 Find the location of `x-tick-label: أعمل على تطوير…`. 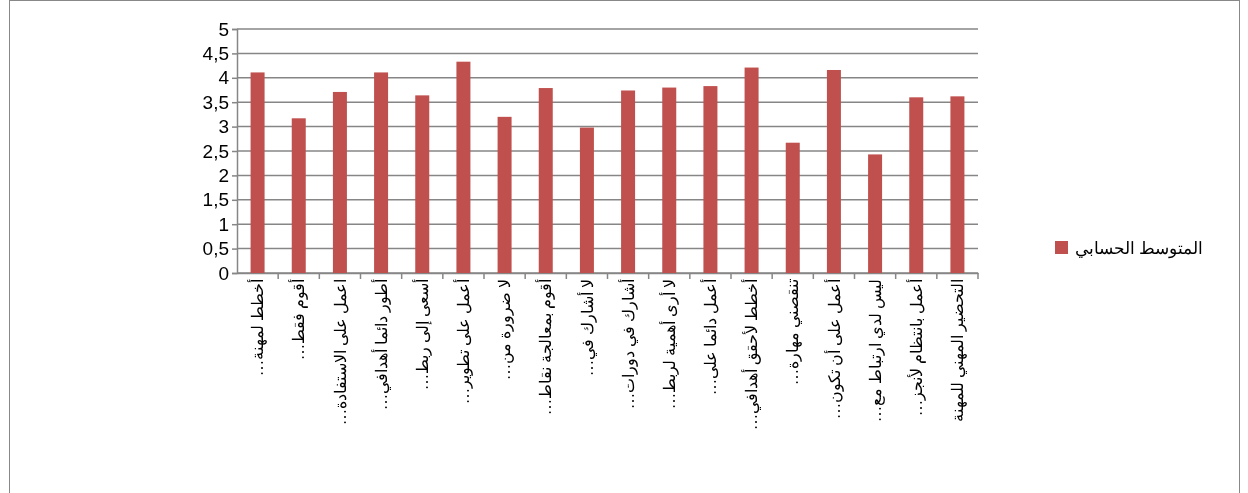

x-tick-label: أعمل على تطوير… is located at coordinates (463, 341).